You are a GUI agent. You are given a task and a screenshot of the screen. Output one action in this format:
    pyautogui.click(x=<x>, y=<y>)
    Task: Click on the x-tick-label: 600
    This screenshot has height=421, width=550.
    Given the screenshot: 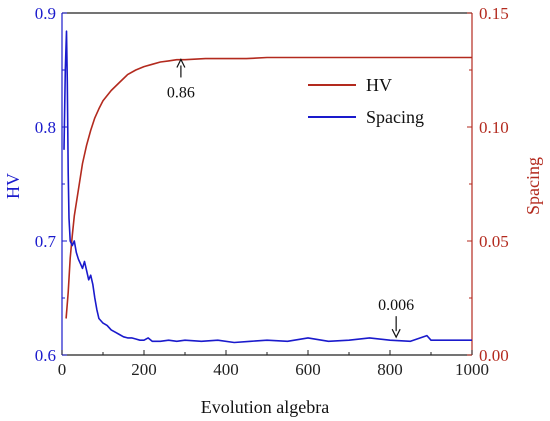 What is the action you would take?
    pyautogui.click(x=308, y=369)
    